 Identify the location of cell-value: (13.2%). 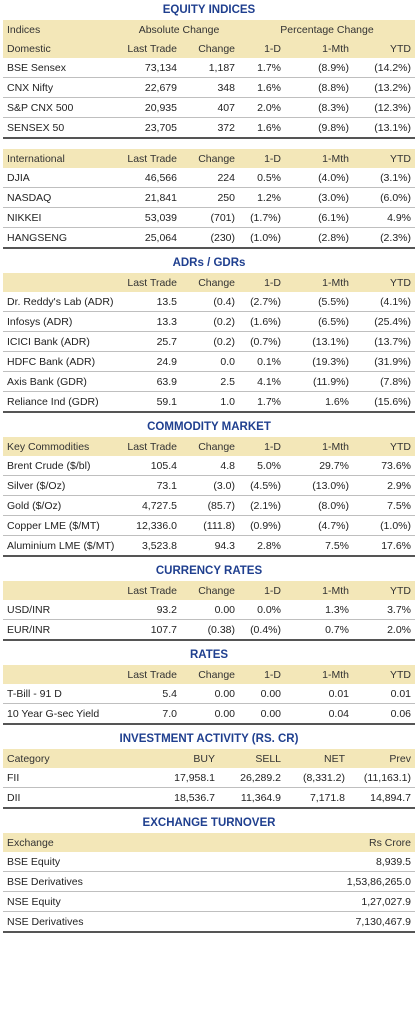
(384, 87).